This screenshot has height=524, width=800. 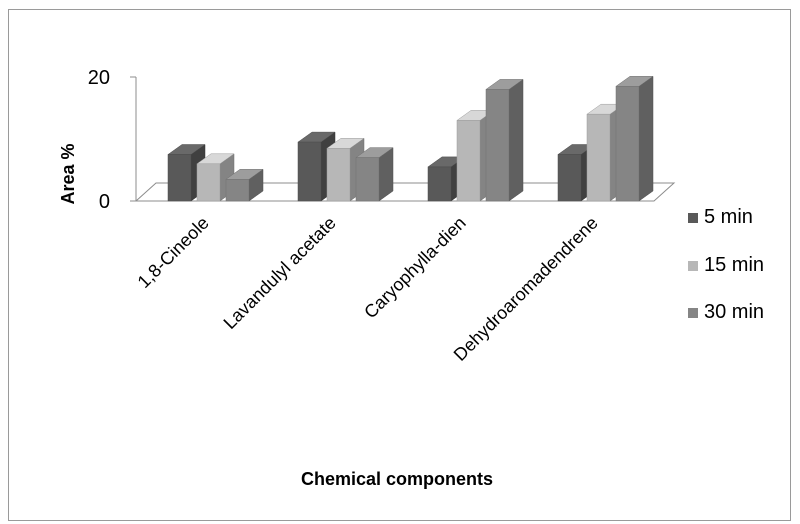 I want to click on y-axis-title: Area %, so click(x=68, y=173).